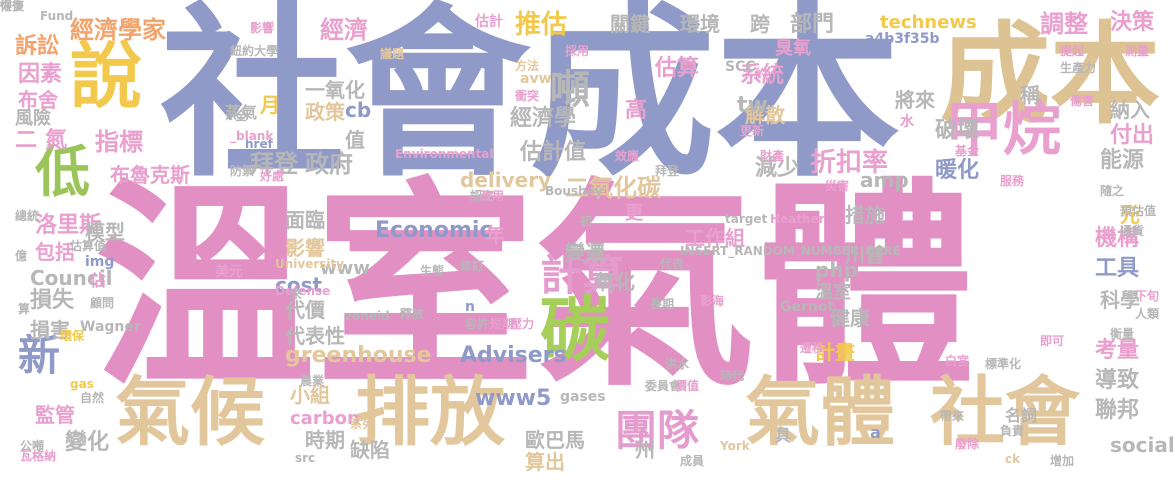 The height and width of the screenshot is (482, 1175). I want to click on cloud-word: 團隊, so click(657, 430).